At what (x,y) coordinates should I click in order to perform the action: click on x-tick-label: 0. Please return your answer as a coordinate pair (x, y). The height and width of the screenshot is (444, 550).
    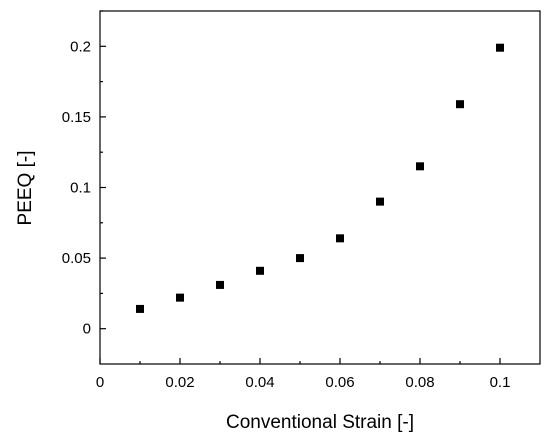
    Looking at the image, I should click on (100, 382).